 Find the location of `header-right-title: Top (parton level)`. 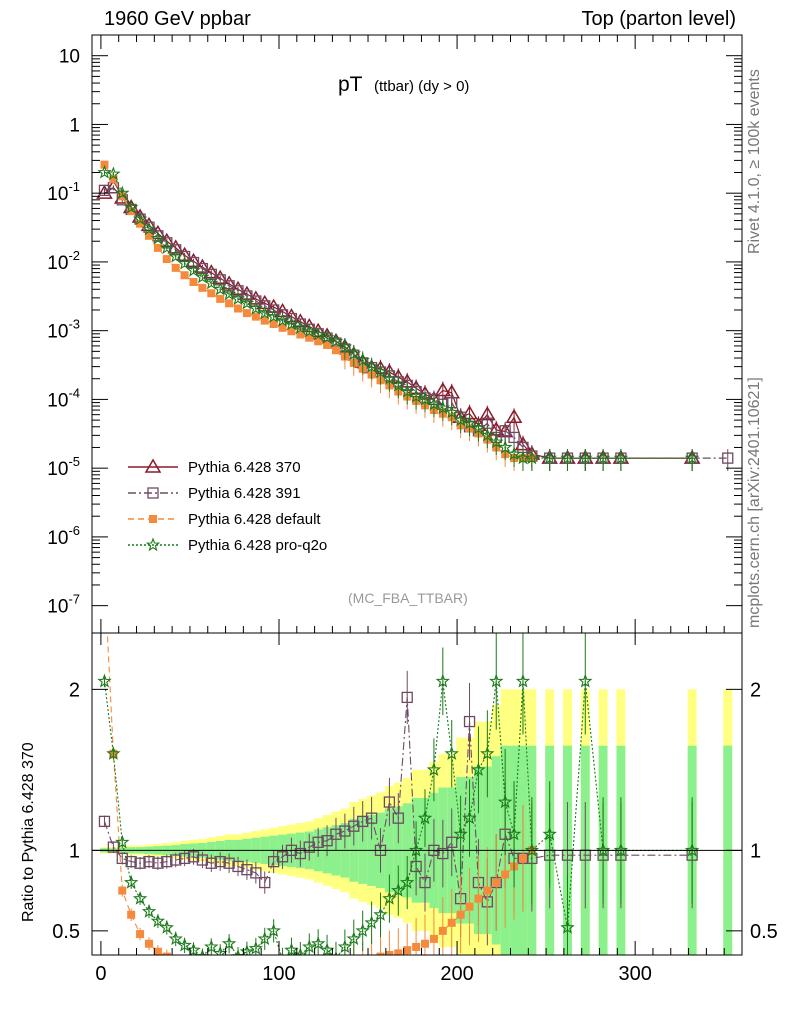

header-right-title: Top (parton level) is located at coordinates (658, 19).